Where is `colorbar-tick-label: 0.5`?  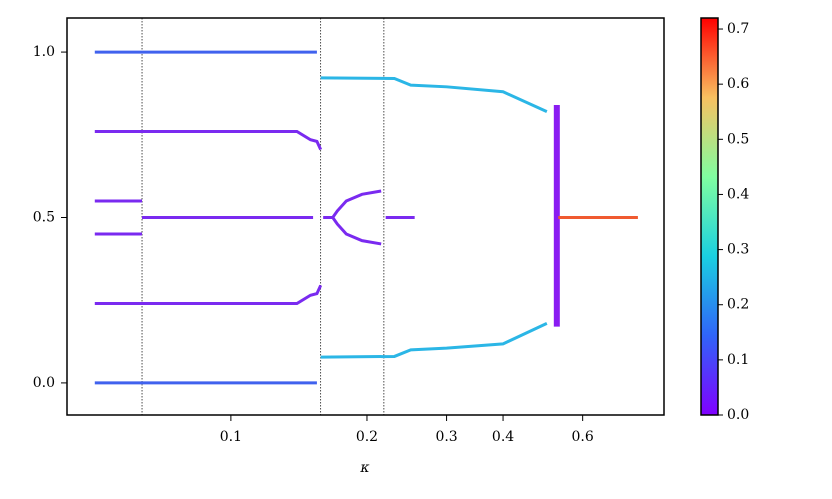
colorbar-tick-label: 0.5 is located at coordinates (738, 139).